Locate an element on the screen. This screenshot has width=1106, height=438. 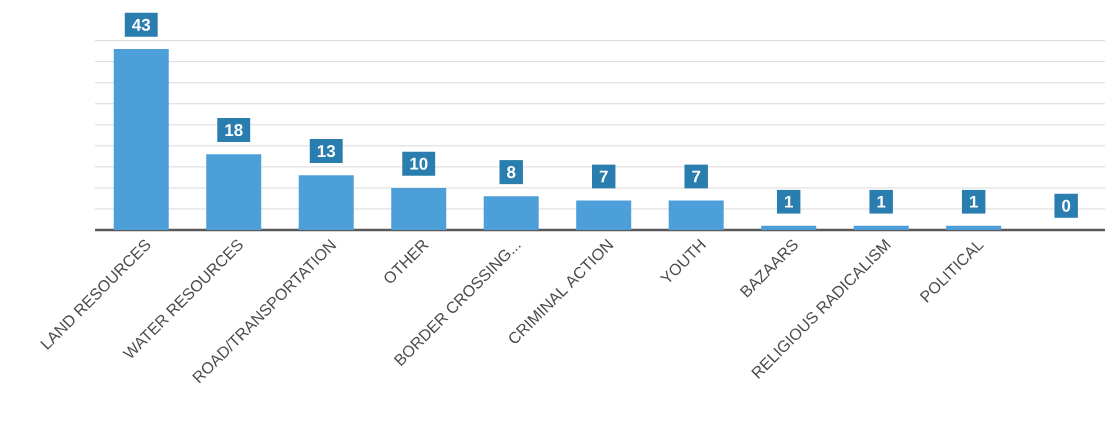
data-label: 18 is located at coordinates (234, 130).